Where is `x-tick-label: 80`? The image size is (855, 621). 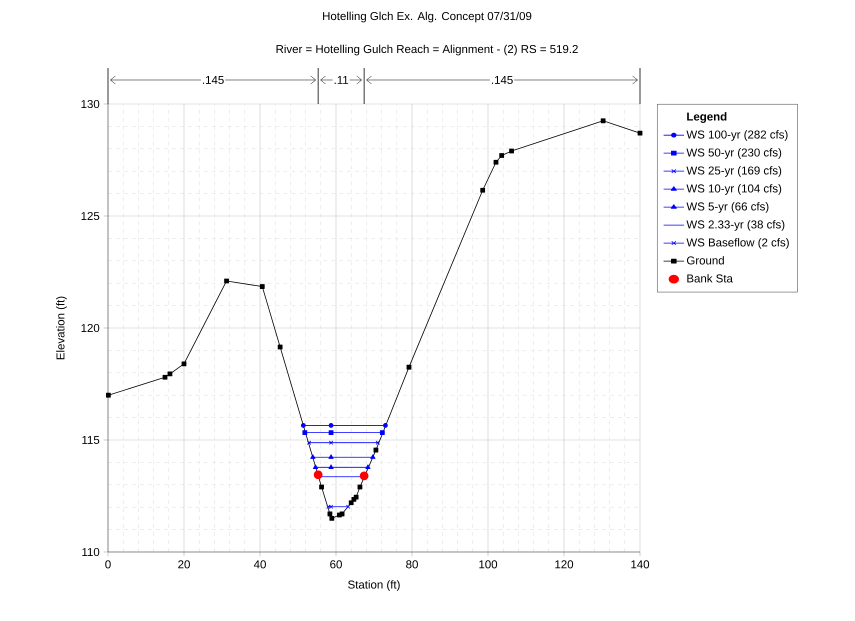 x-tick-label: 80 is located at coordinates (412, 564).